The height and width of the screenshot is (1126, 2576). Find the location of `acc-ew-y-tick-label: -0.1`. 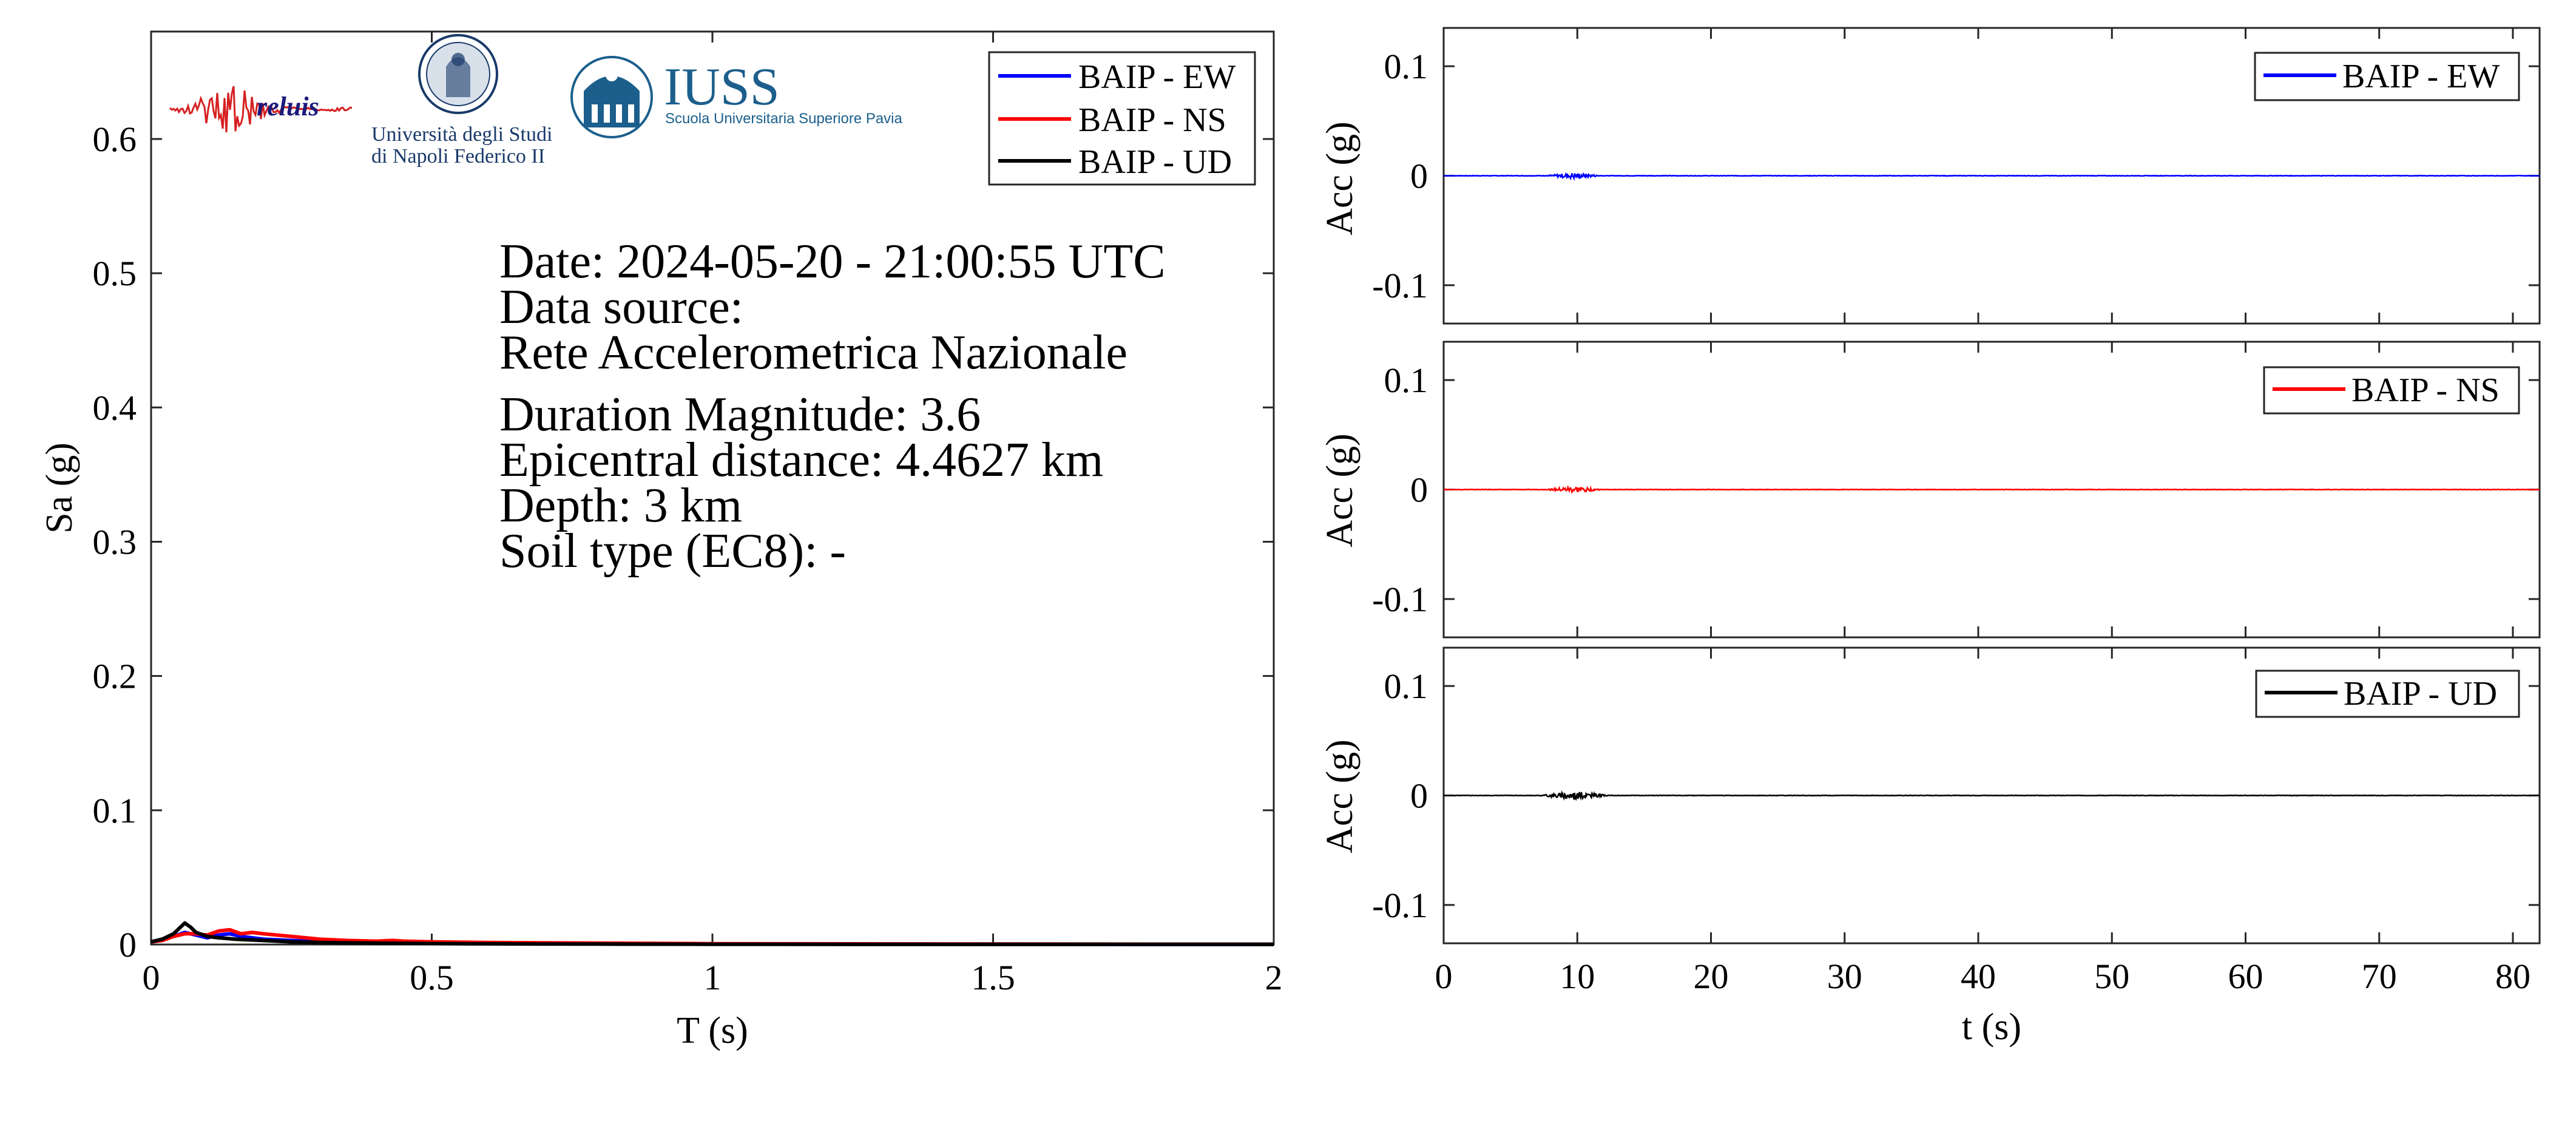

acc-ew-y-tick-label: -0.1 is located at coordinates (1400, 285).